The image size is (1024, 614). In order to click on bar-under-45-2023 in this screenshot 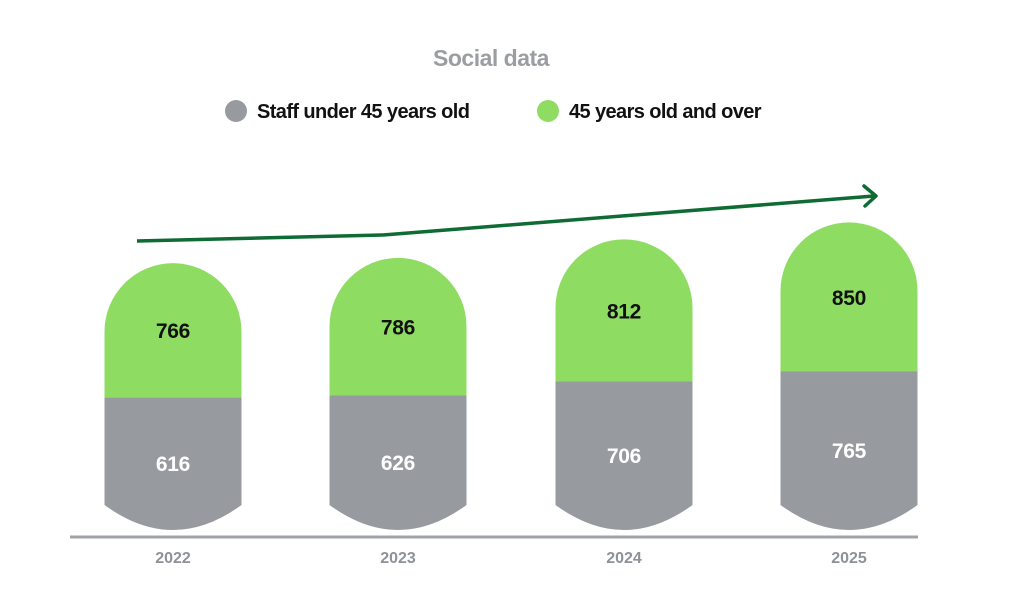, I will do `click(398, 462)`.